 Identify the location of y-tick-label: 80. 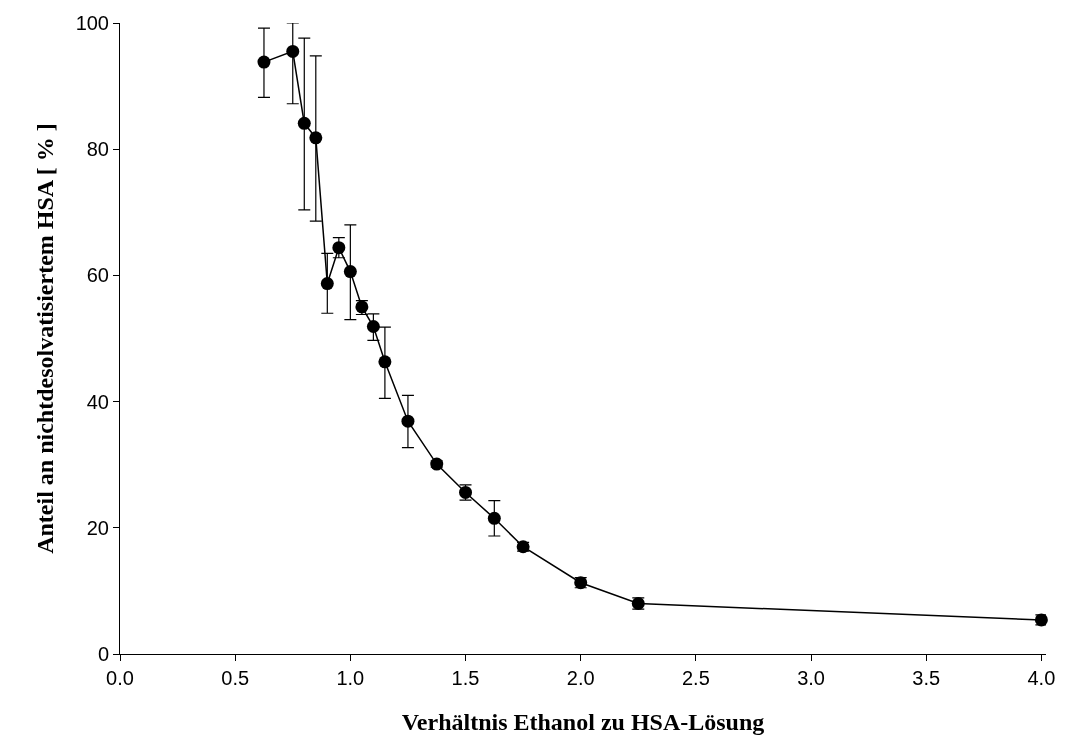
(97, 149).